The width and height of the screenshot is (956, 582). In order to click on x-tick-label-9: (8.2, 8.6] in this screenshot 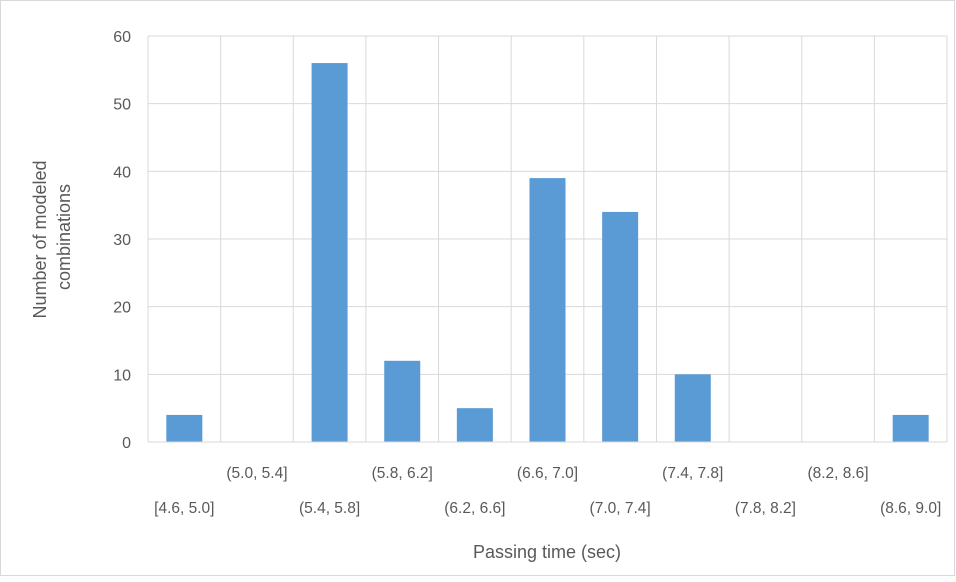, I will do `click(837, 473)`.